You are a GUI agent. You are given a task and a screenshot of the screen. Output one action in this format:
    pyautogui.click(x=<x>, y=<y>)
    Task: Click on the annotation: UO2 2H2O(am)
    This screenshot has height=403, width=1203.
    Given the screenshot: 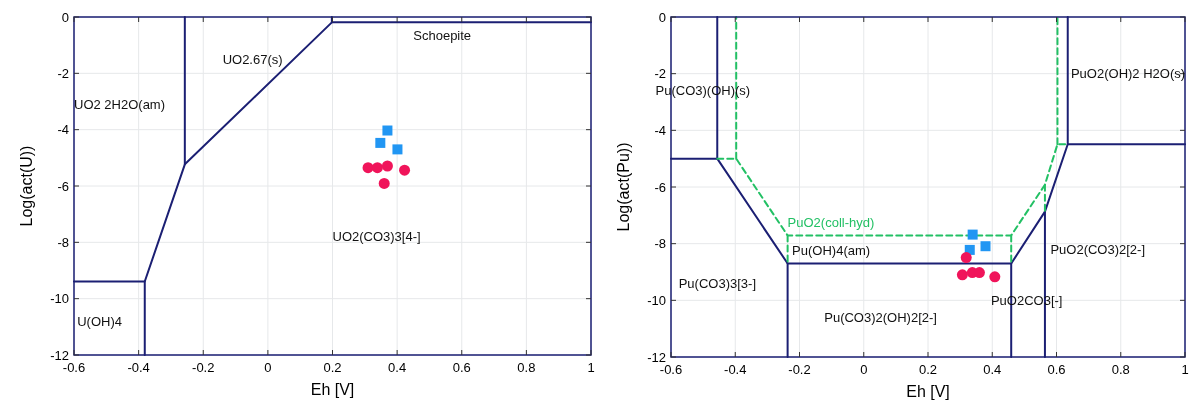 What is the action you would take?
    pyautogui.click(x=120, y=104)
    